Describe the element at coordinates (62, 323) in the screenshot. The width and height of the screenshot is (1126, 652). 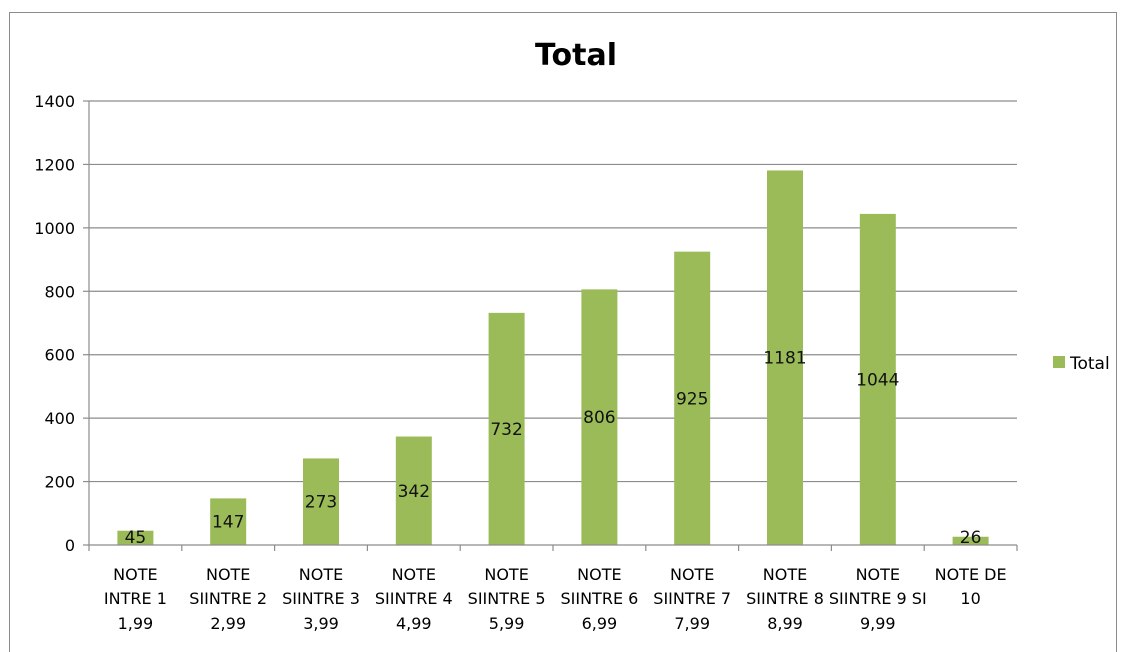
I see `y-axis: 0 200 400 600 800 1000 1200 1400` at that location.